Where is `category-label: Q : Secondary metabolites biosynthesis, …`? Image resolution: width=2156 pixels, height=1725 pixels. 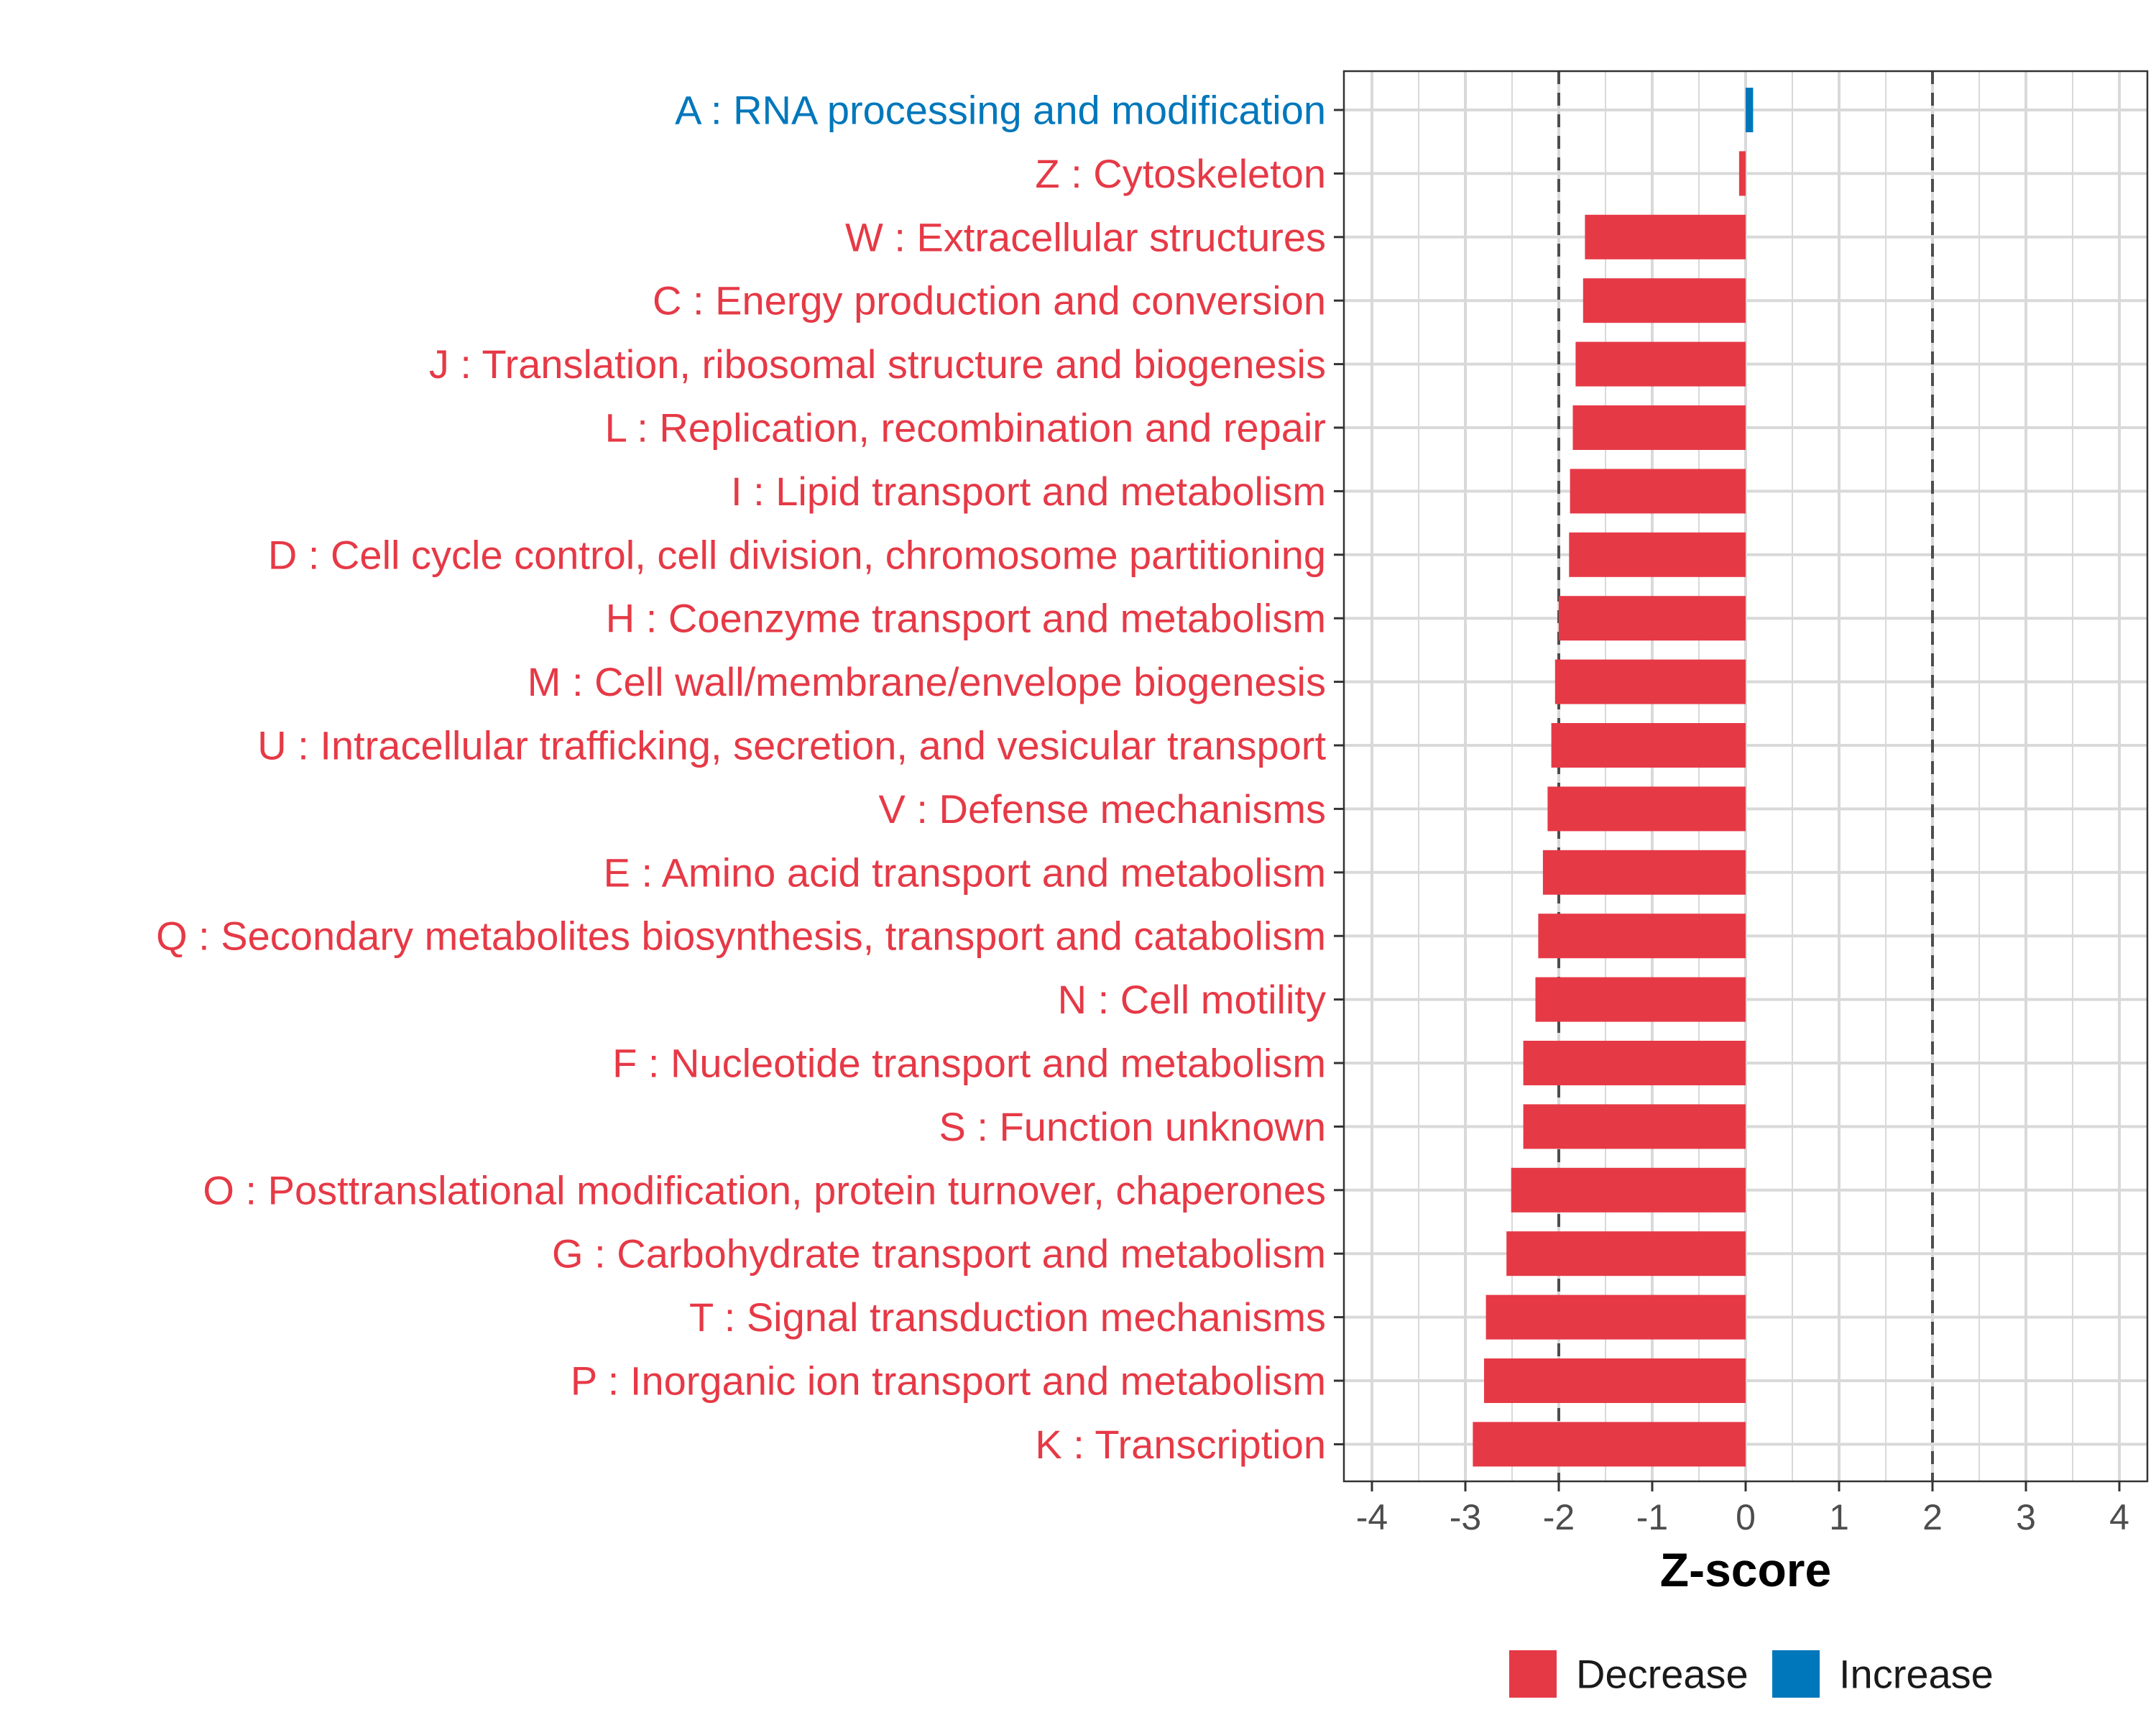
category-label: Q : Secondary metabolites biosynthesis, … is located at coordinates (741, 936).